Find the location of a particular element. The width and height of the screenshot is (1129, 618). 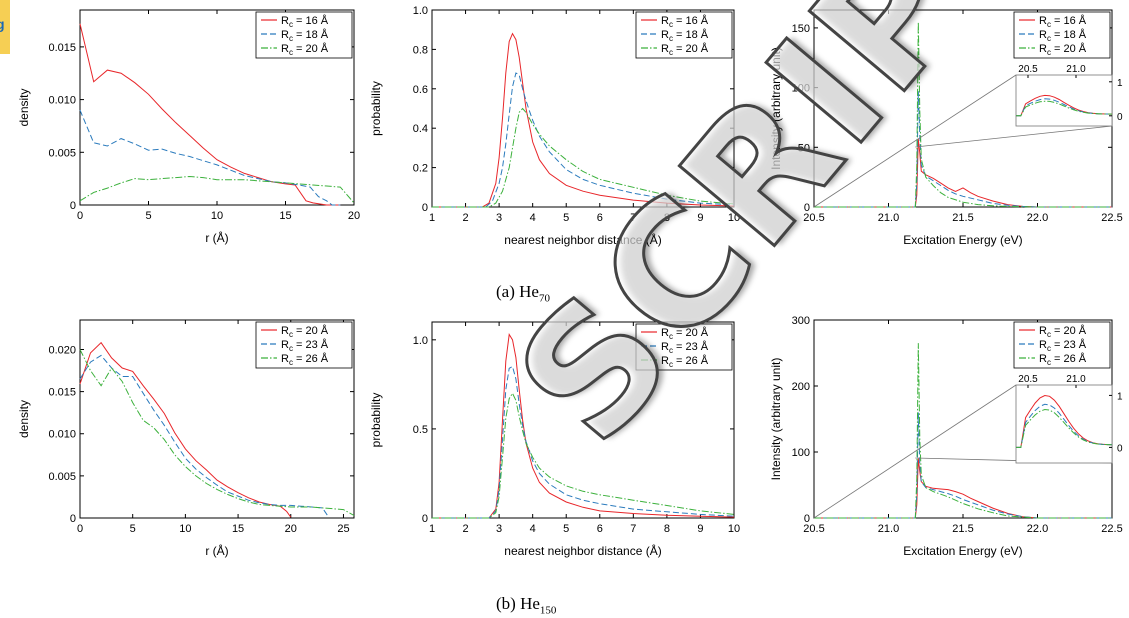

x-tick-label: 6 is located at coordinates (600, 529).